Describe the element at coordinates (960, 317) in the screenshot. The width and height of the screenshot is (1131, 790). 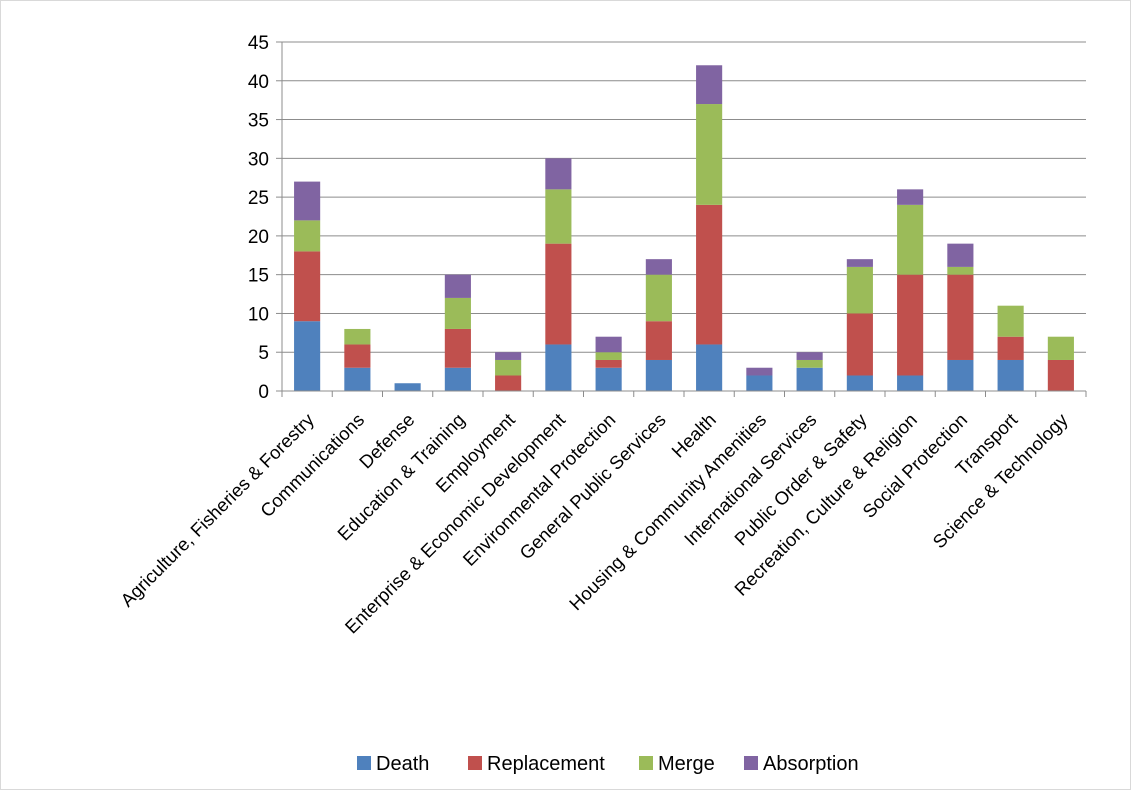
I see `bar-social-protection-replacement` at that location.